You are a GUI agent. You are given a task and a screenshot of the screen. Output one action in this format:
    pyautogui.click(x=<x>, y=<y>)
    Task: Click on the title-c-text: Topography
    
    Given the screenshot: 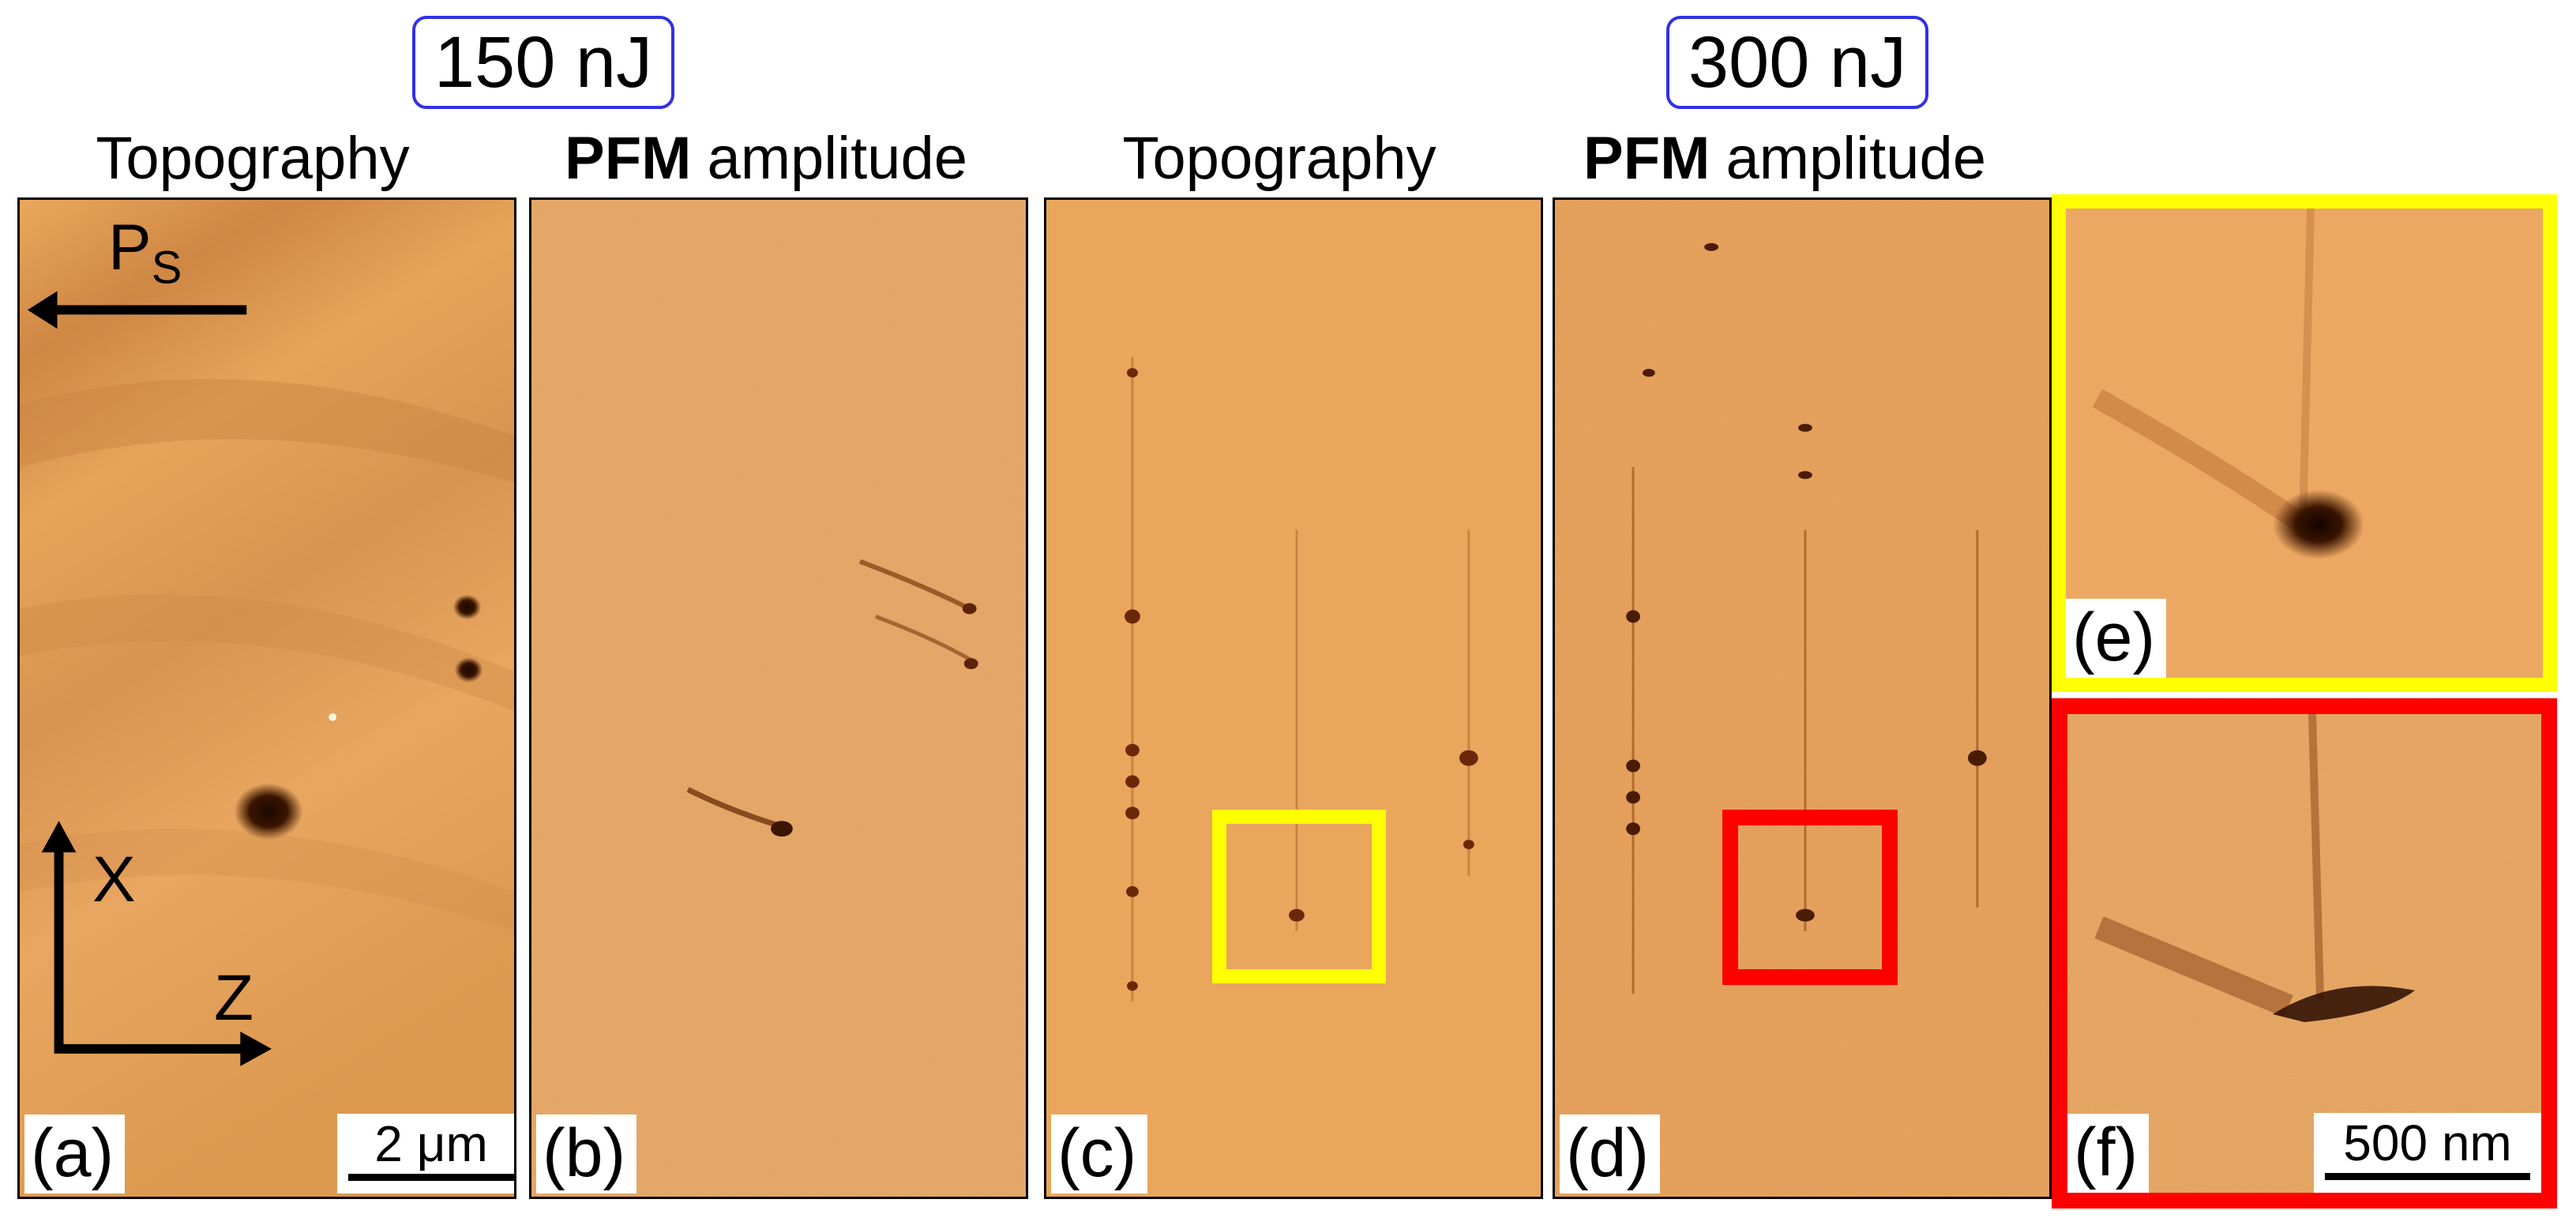 What is the action you would take?
    pyautogui.click(x=1279, y=158)
    